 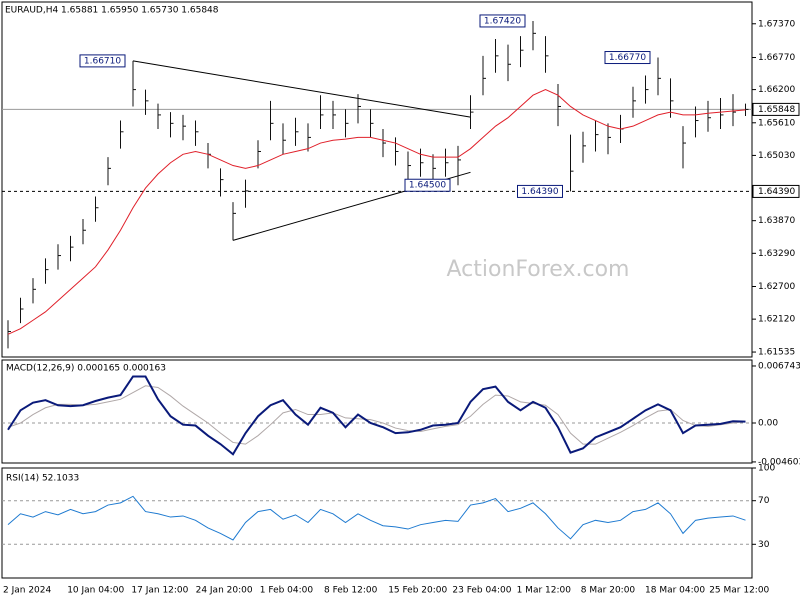 What do you see at coordinates (776, 24) in the screenshot?
I see `y-tick-label: 1.67370` at bounding box center [776, 24].